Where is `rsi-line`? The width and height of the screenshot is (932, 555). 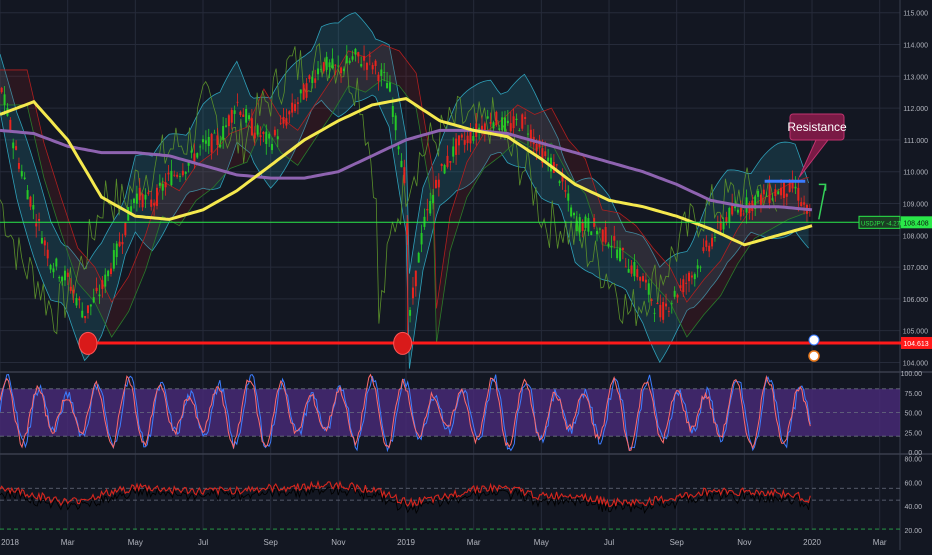 rsi-line is located at coordinates (405, 493).